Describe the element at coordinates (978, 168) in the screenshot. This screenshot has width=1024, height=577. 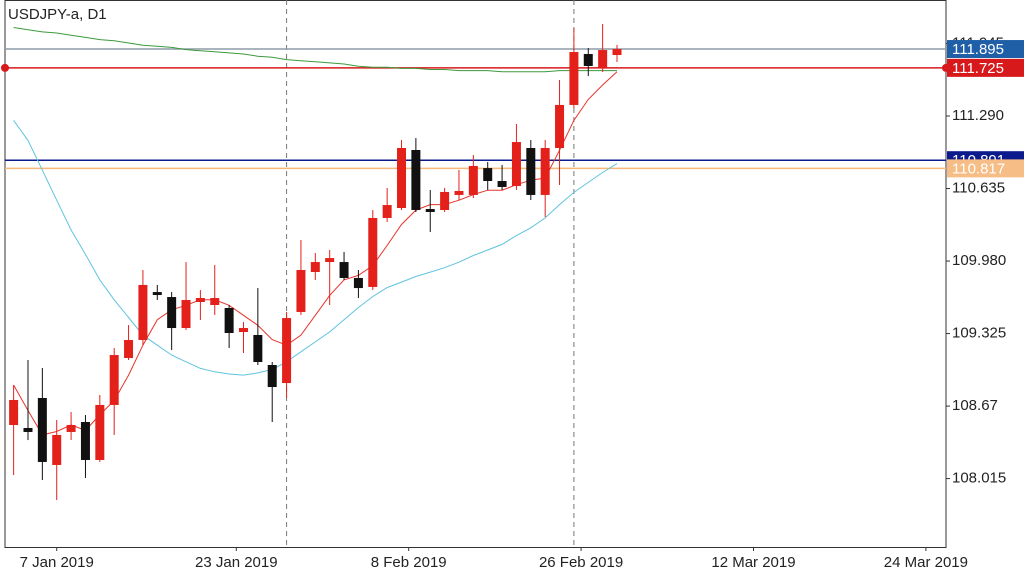
I see `price-label: 110.817` at that location.